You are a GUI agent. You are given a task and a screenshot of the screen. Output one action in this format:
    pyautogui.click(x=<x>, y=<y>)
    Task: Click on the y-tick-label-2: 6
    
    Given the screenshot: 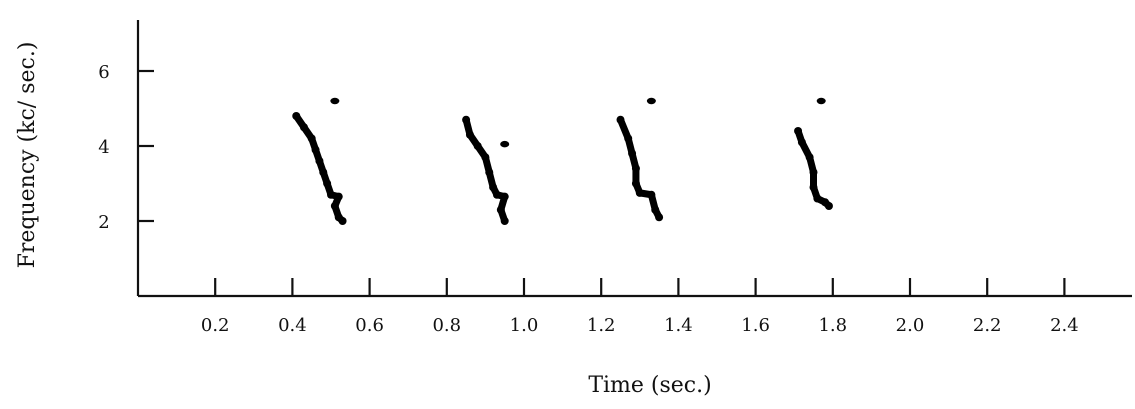 What is the action you would take?
    pyautogui.click(x=103, y=72)
    